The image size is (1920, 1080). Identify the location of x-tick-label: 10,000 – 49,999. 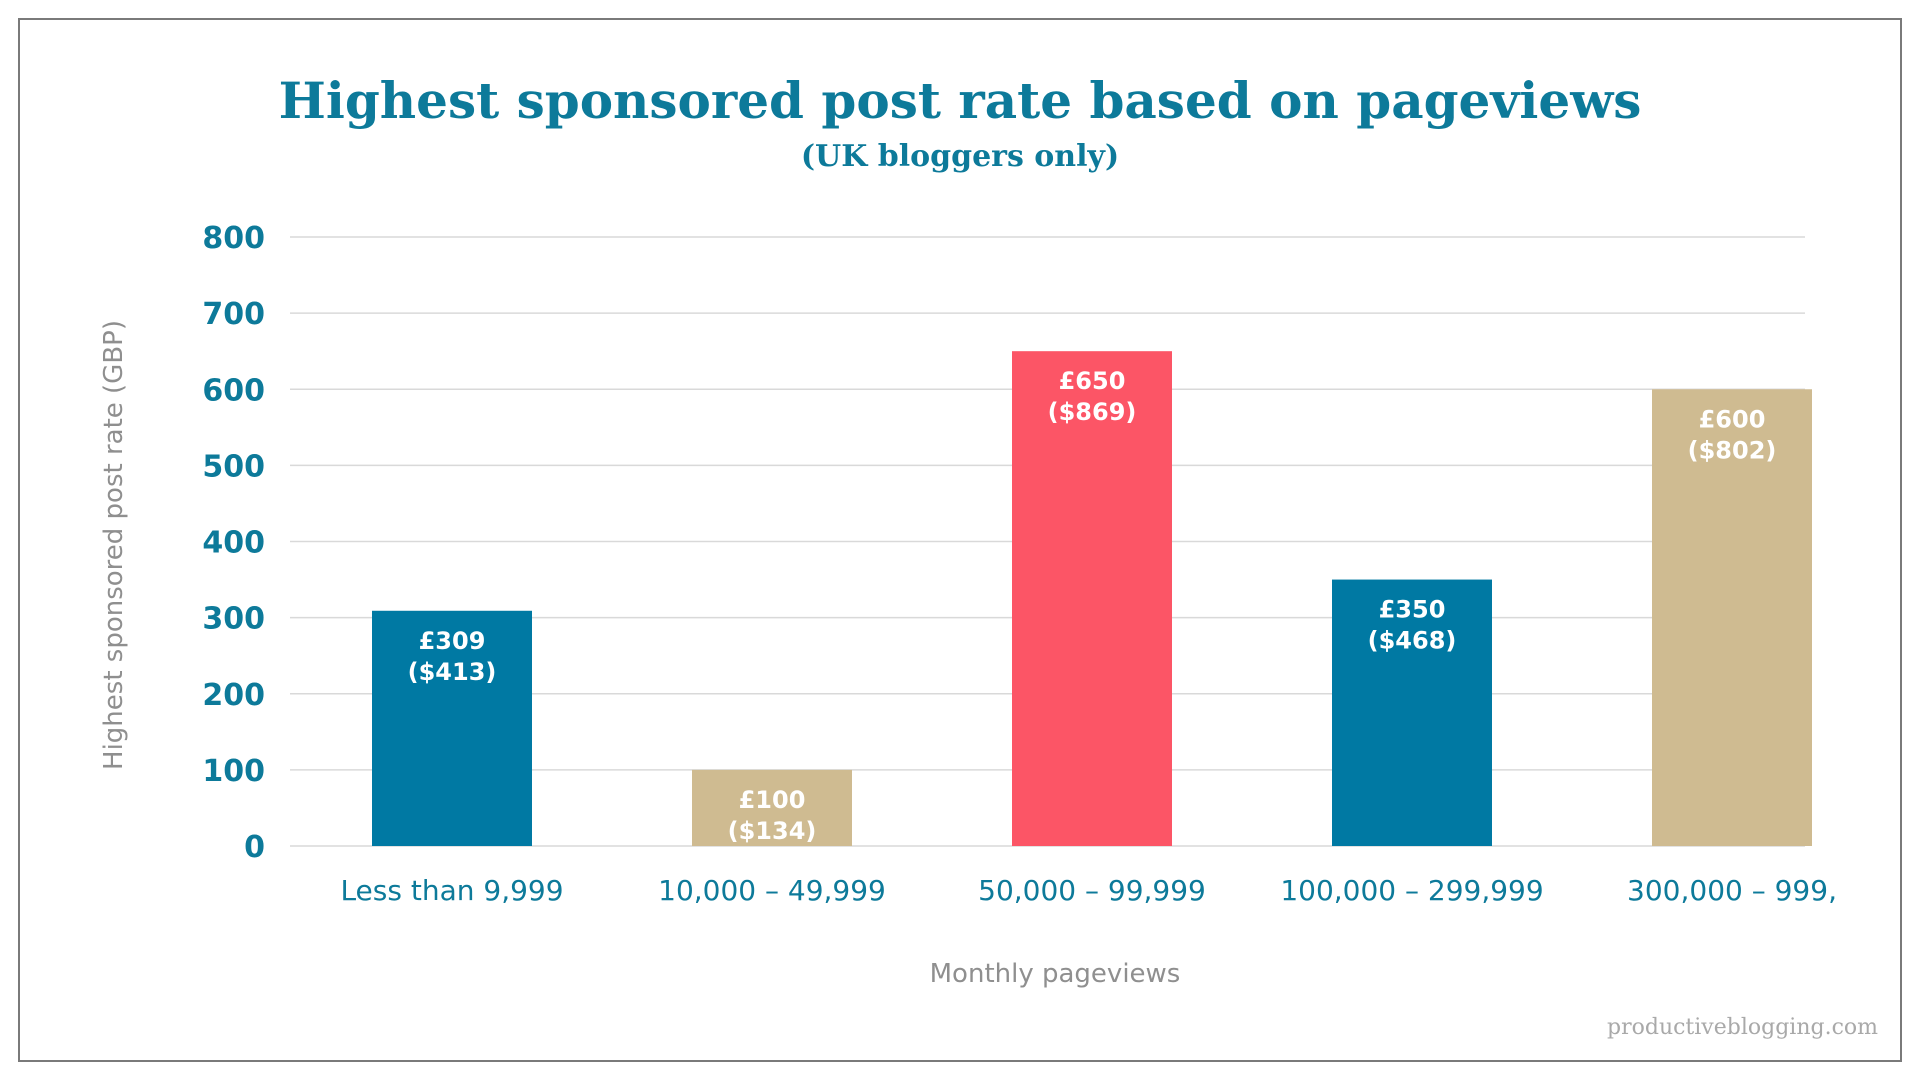
(772, 890).